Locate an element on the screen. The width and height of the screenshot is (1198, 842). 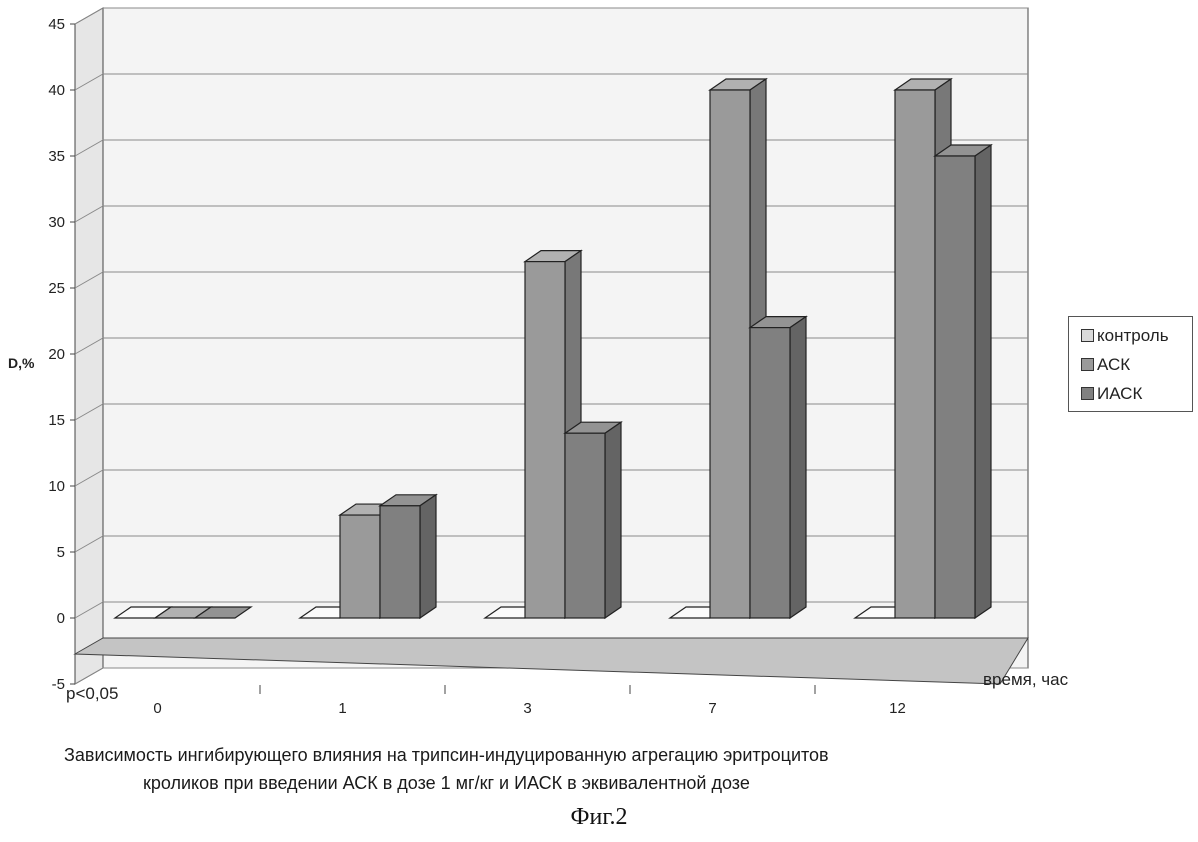
legend-item-control: контроль is located at coordinates (1125, 336).